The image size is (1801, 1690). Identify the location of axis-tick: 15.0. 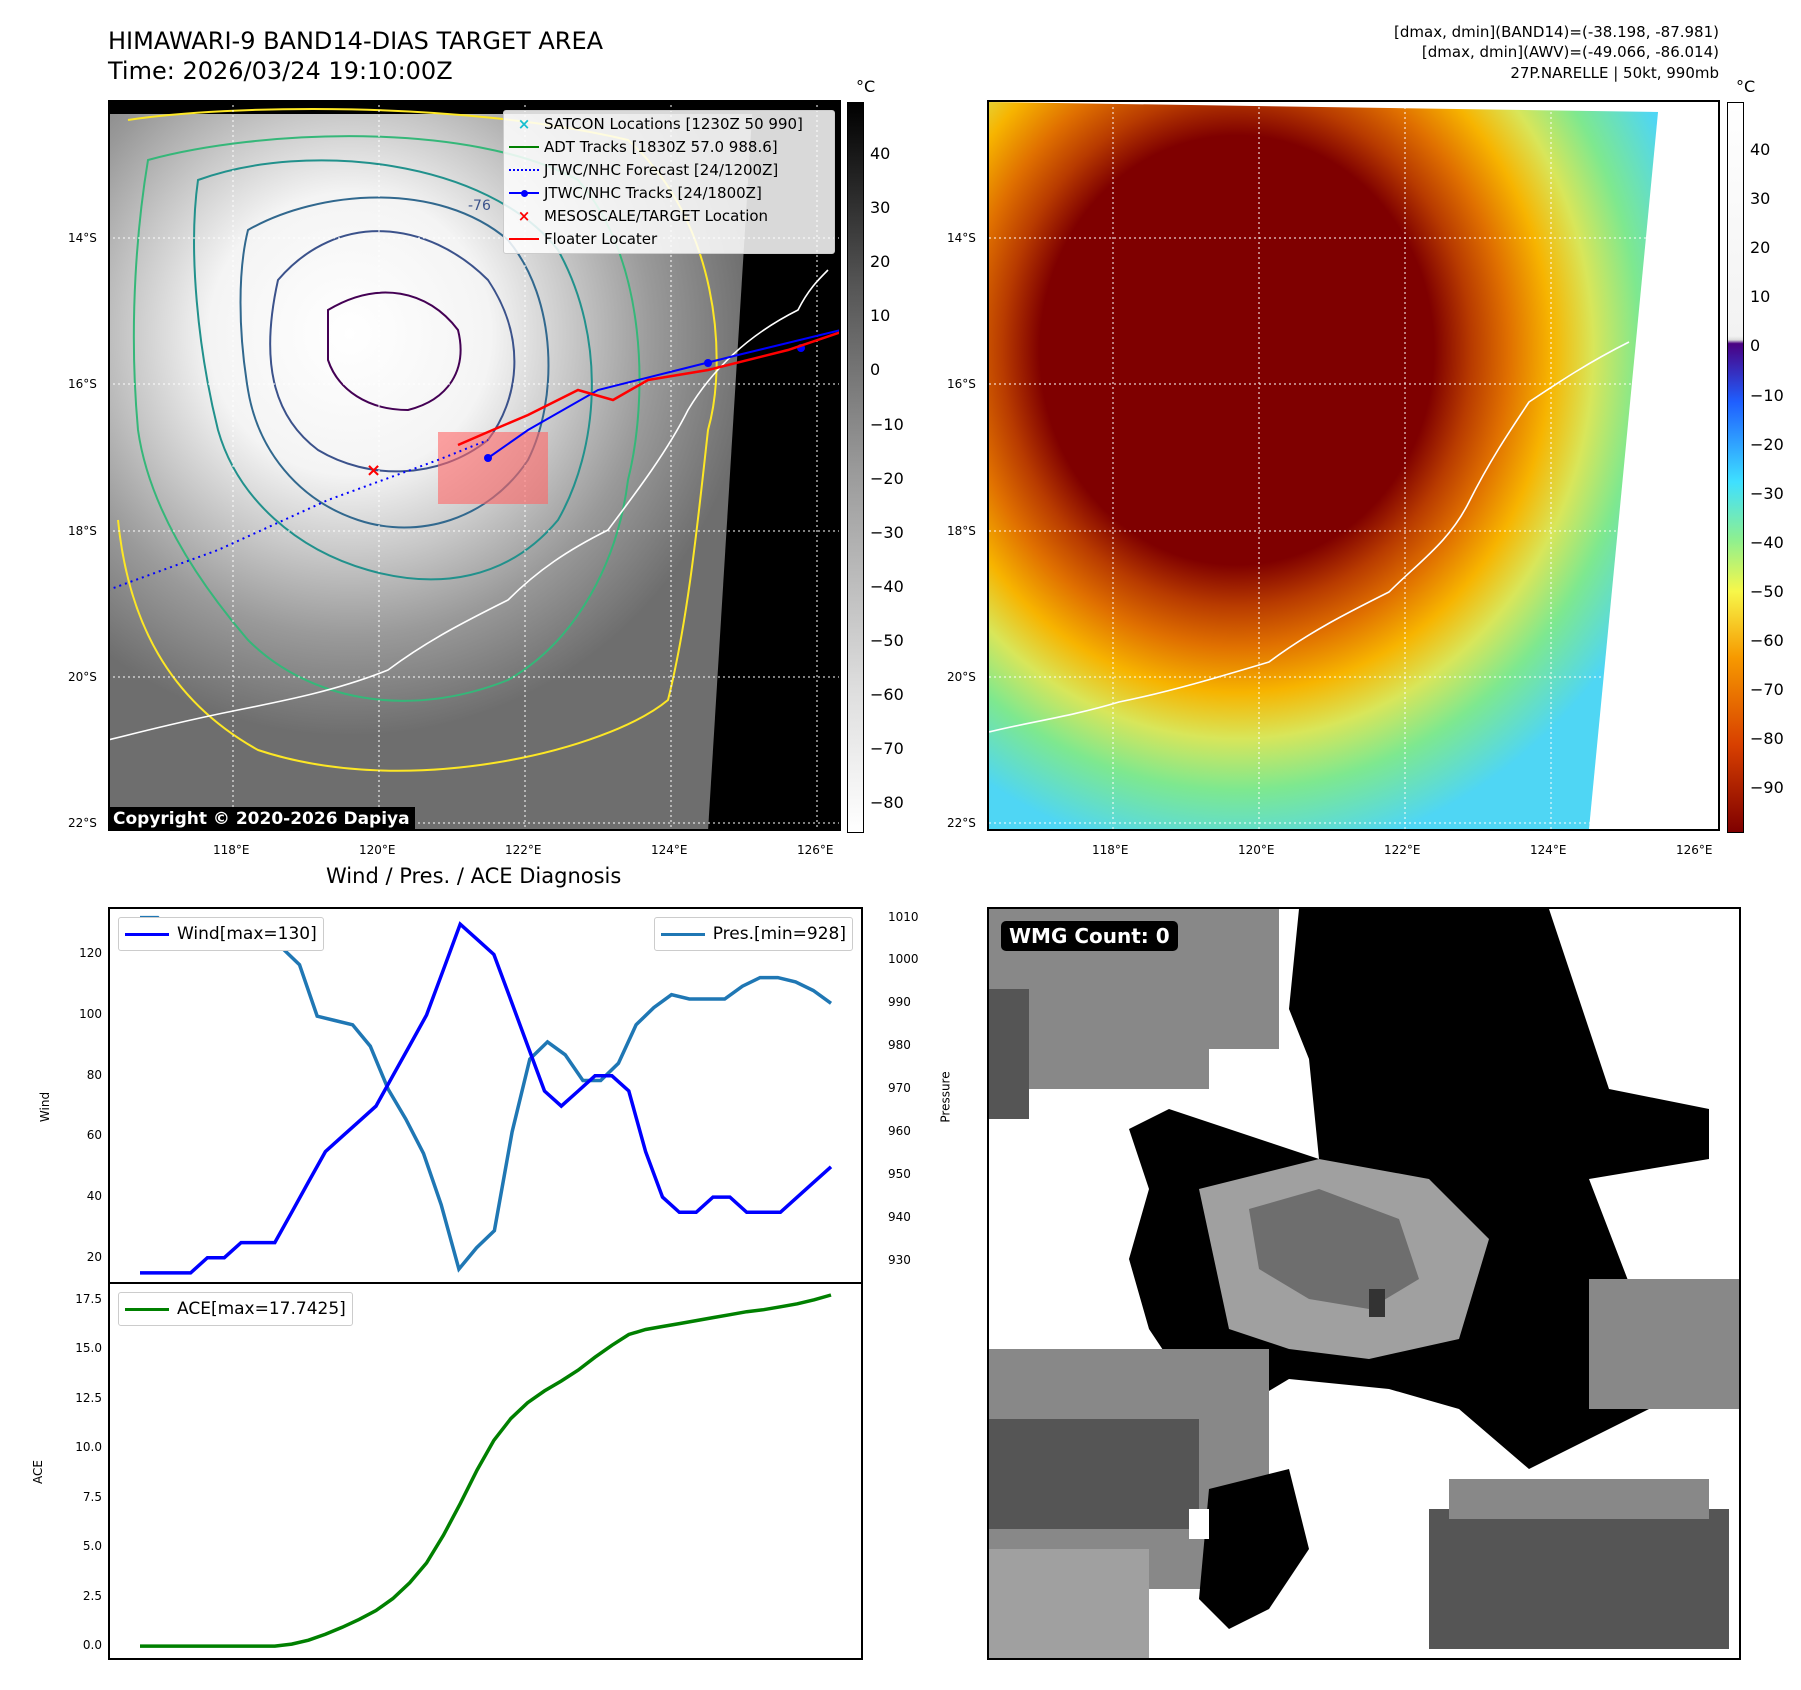
(88, 1348).